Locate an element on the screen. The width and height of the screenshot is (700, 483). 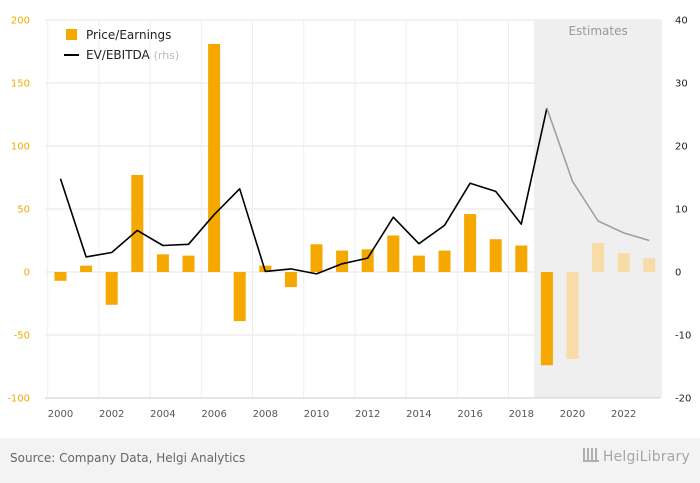
y-right-tick: 0 is located at coordinates (678, 273).